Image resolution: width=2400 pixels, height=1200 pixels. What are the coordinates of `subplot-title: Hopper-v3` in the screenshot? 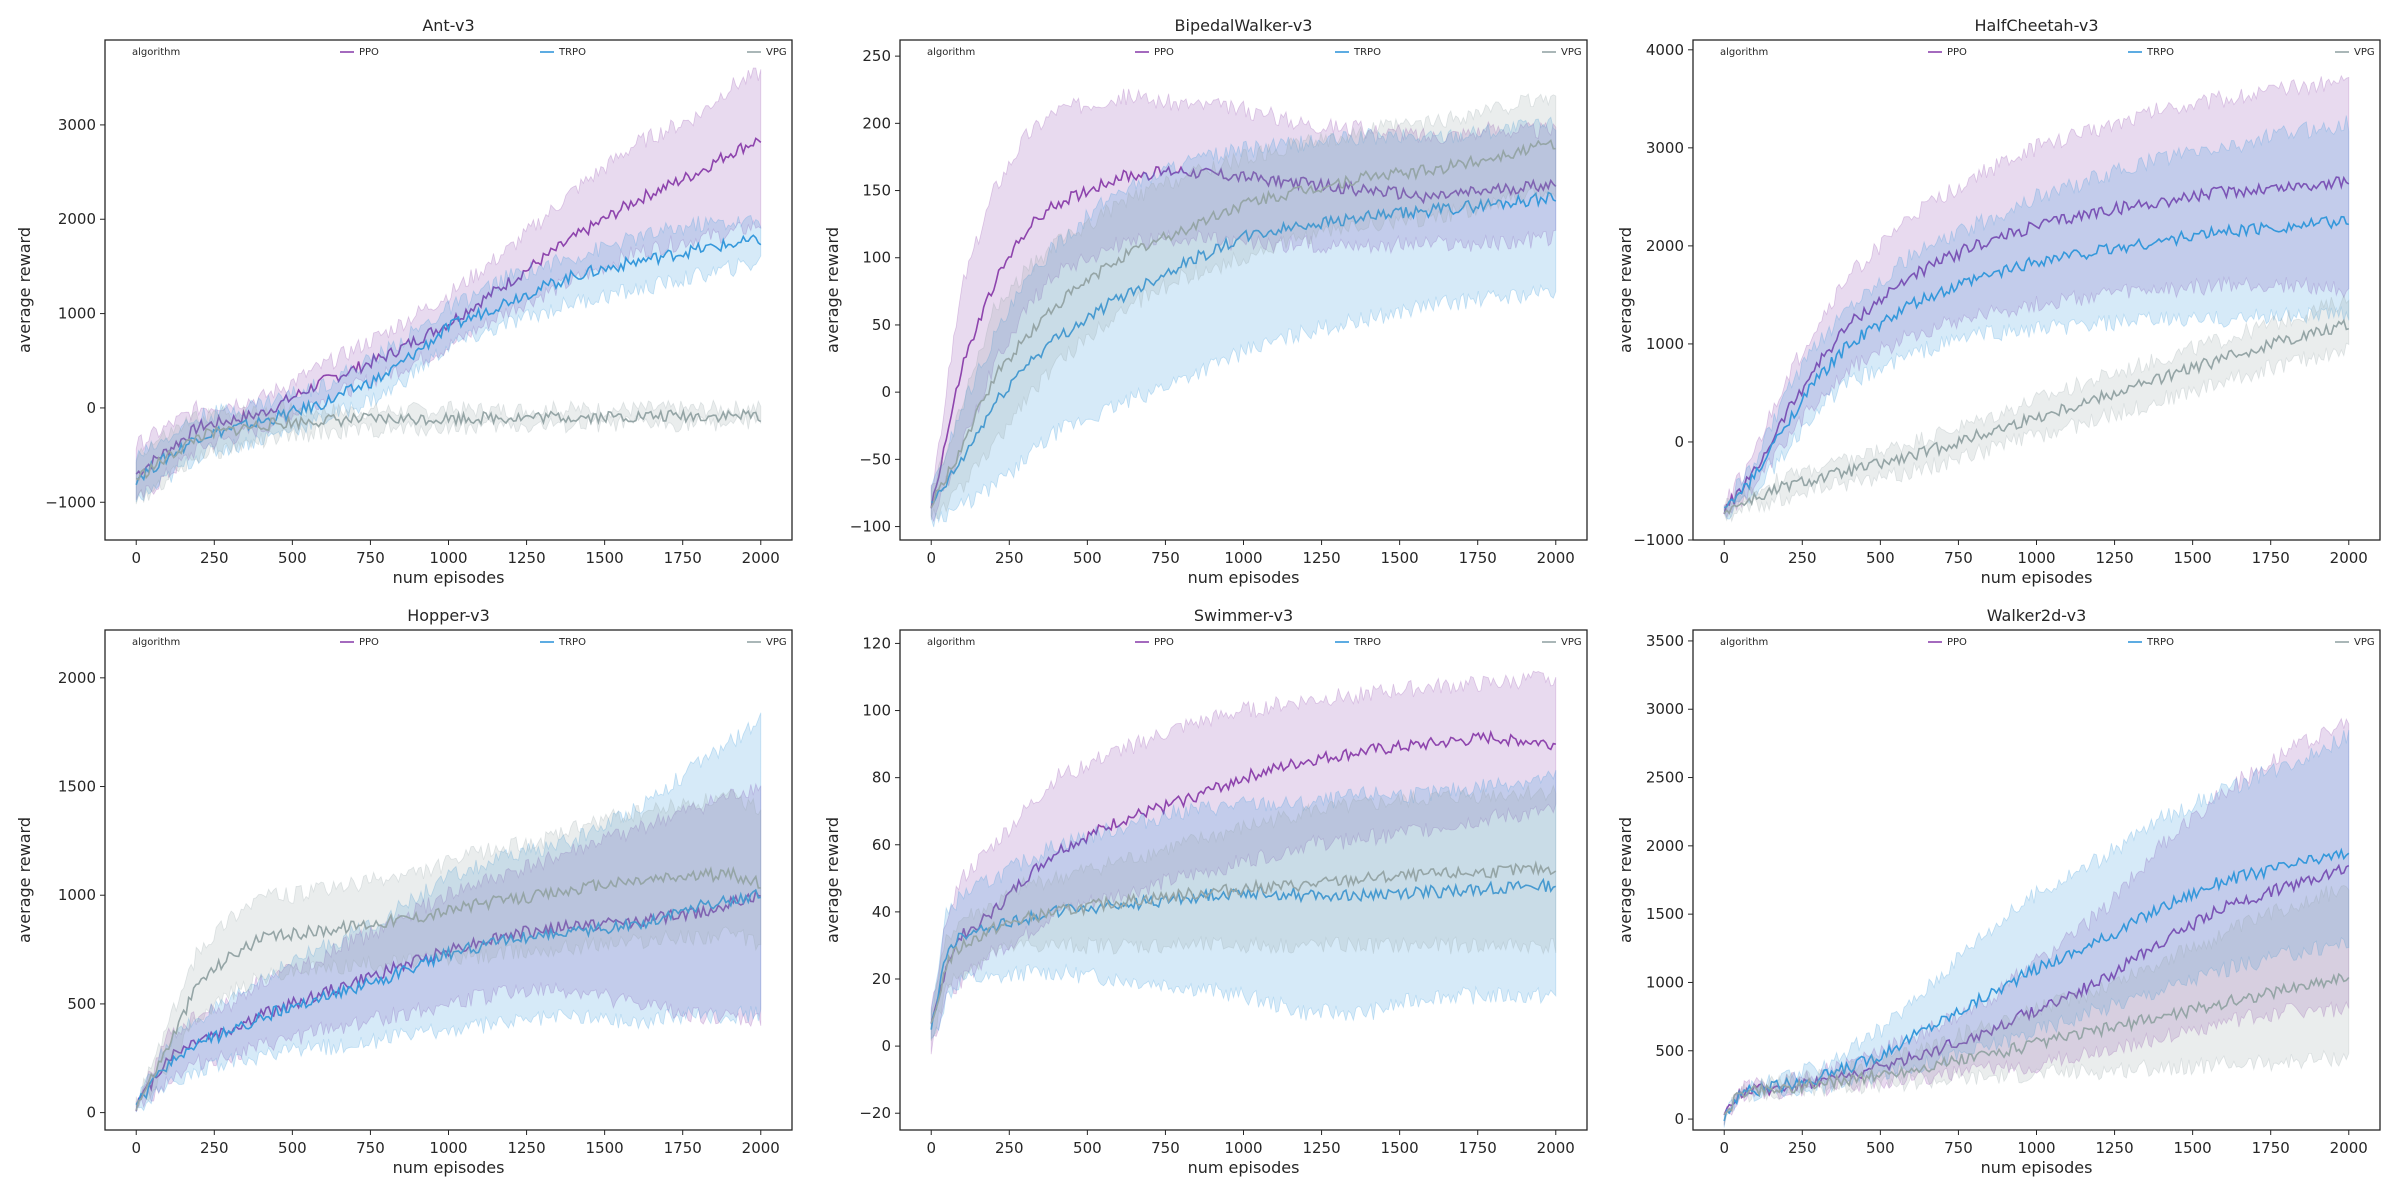 It's located at (448, 615).